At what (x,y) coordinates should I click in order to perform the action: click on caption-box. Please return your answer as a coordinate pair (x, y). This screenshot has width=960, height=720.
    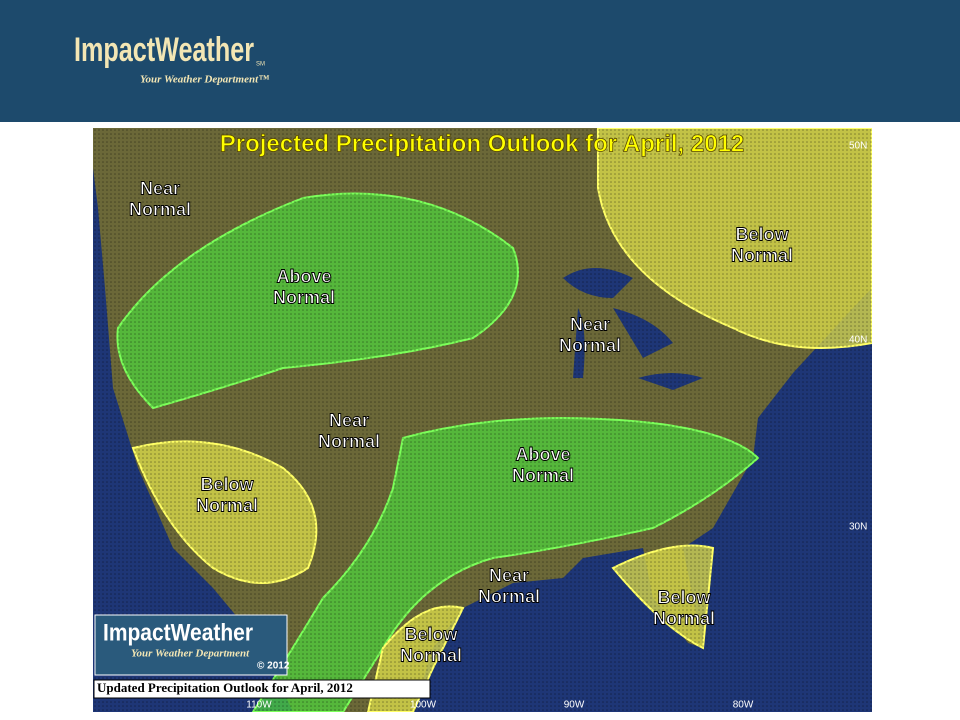
    Looking at the image, I should click on (262, 689).